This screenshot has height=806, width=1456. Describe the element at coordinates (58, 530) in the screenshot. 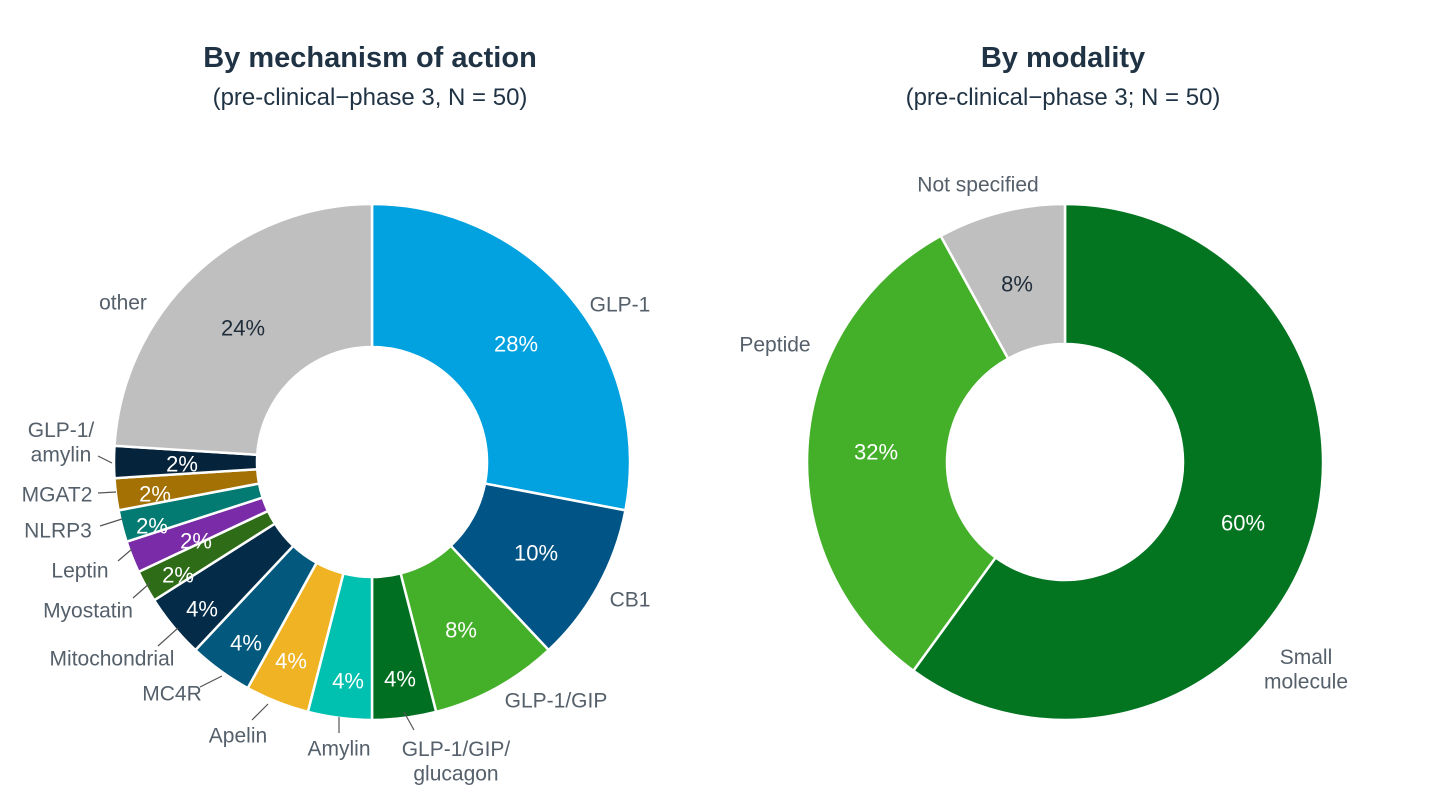

I see `moa-category-label-nlrp3: NLRP3` at that location.